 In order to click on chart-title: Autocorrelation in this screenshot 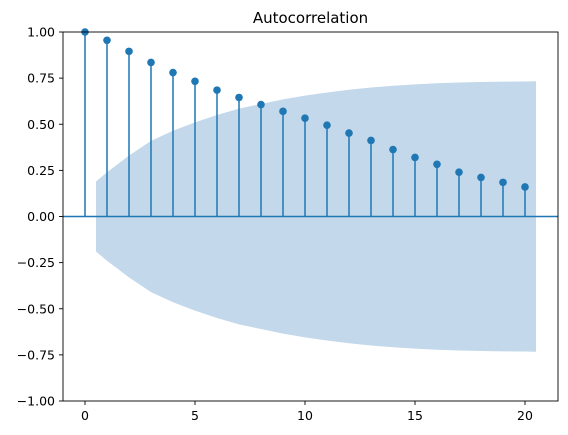, I will do `click(310, 18)`.